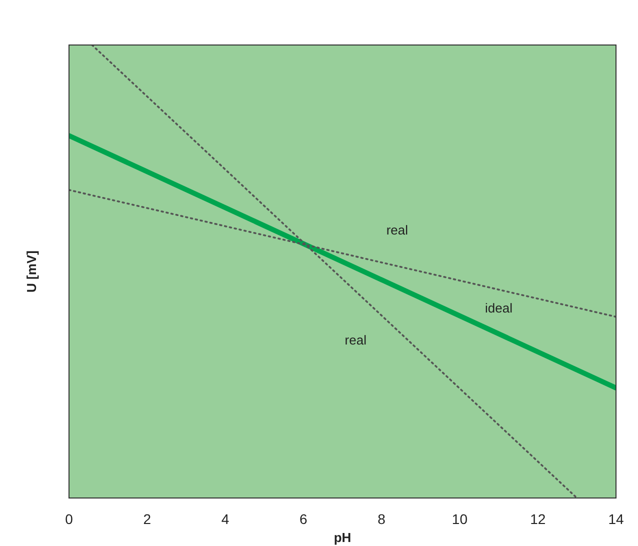 The image size is (638, 546). I want to click on series-label: ideal, so click(499, 308).